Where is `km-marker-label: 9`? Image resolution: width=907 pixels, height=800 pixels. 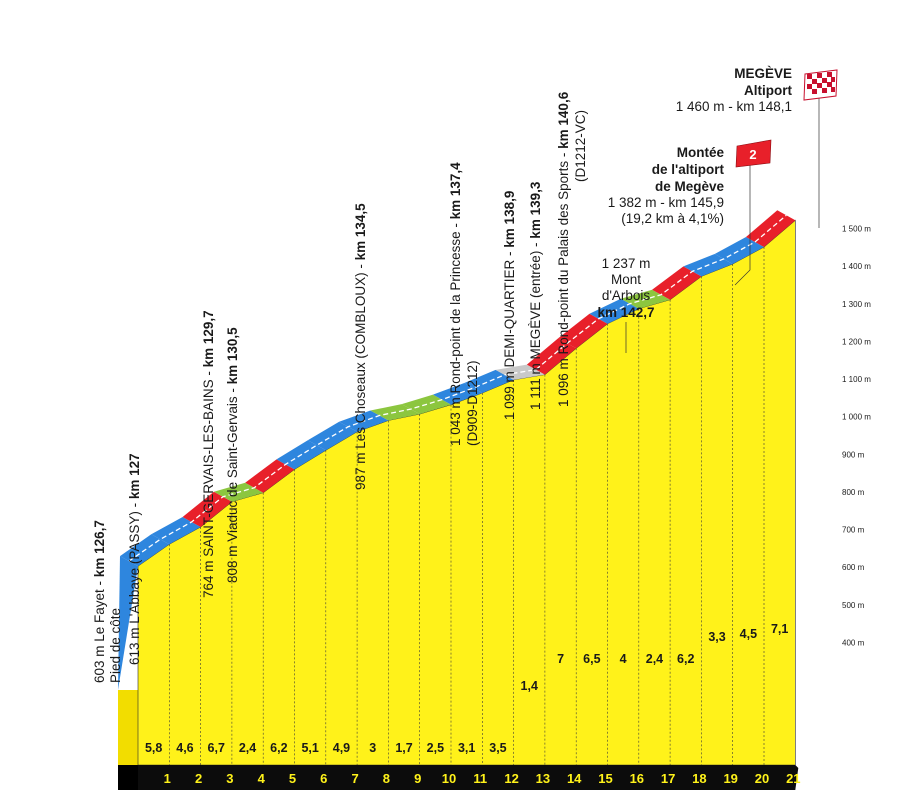
km-marker-label: 9 is located at coordinates (417, 778).